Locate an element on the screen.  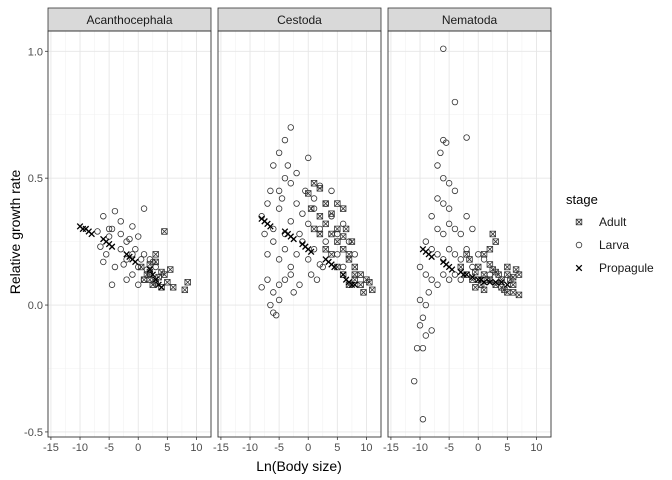
strip-label: Cestoda is located at coordinates (299, 20).